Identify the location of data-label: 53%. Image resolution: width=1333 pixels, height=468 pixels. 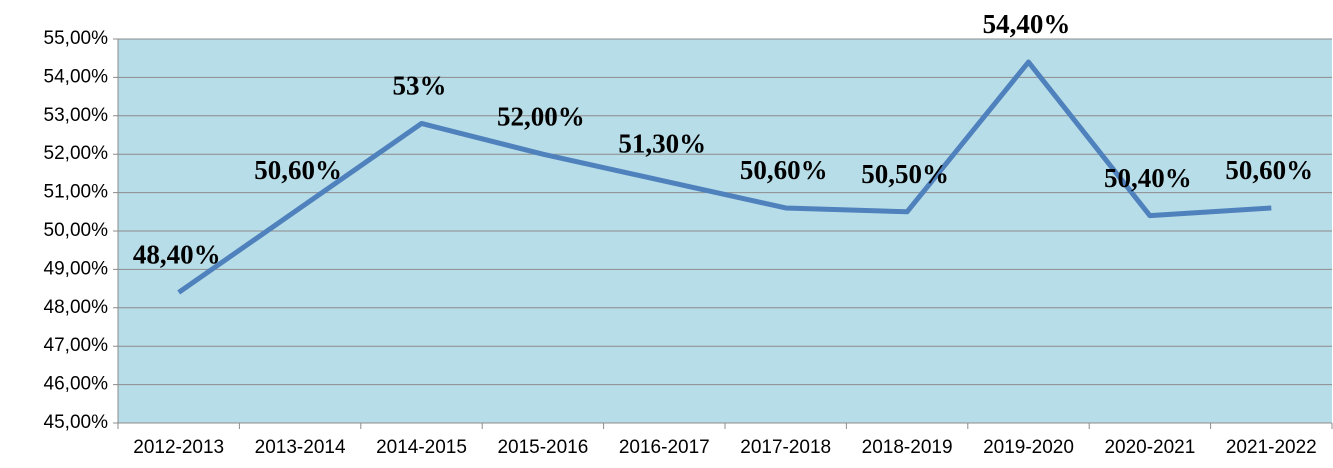
(420, 86).